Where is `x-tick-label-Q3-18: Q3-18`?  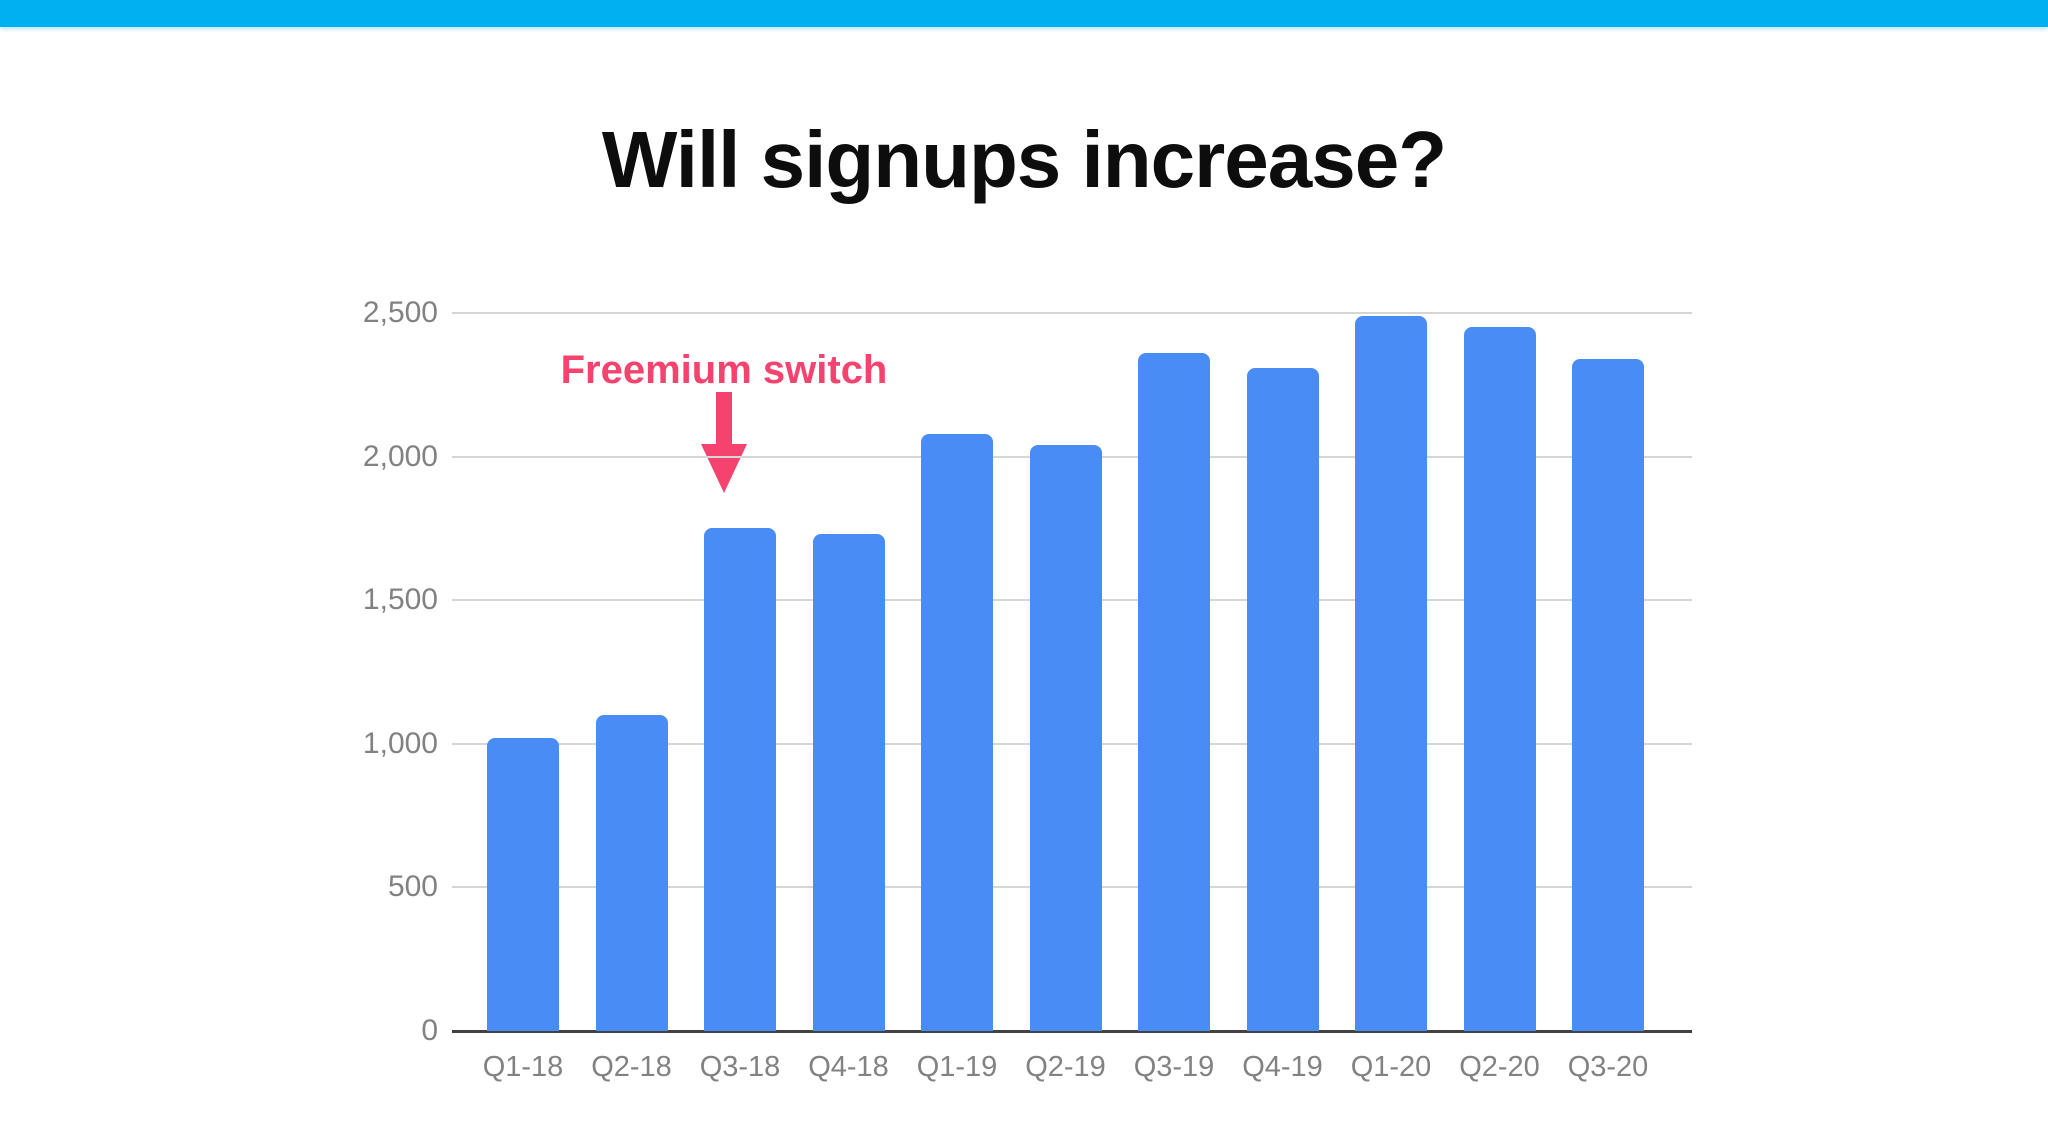
x-tick-label-Q3-18: Q3-18 is located at coordinates (740, 1067).